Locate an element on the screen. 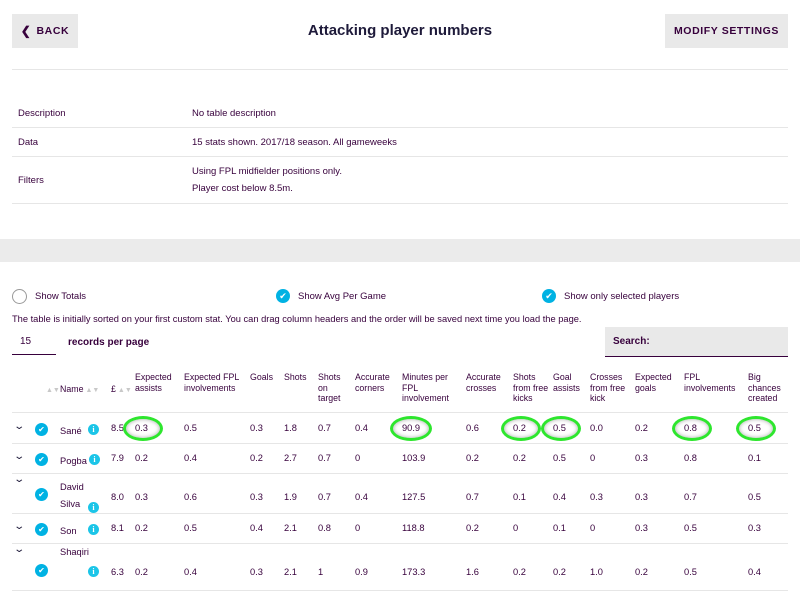  back-button: ❮ BACK is located at coordinates (45, 31).